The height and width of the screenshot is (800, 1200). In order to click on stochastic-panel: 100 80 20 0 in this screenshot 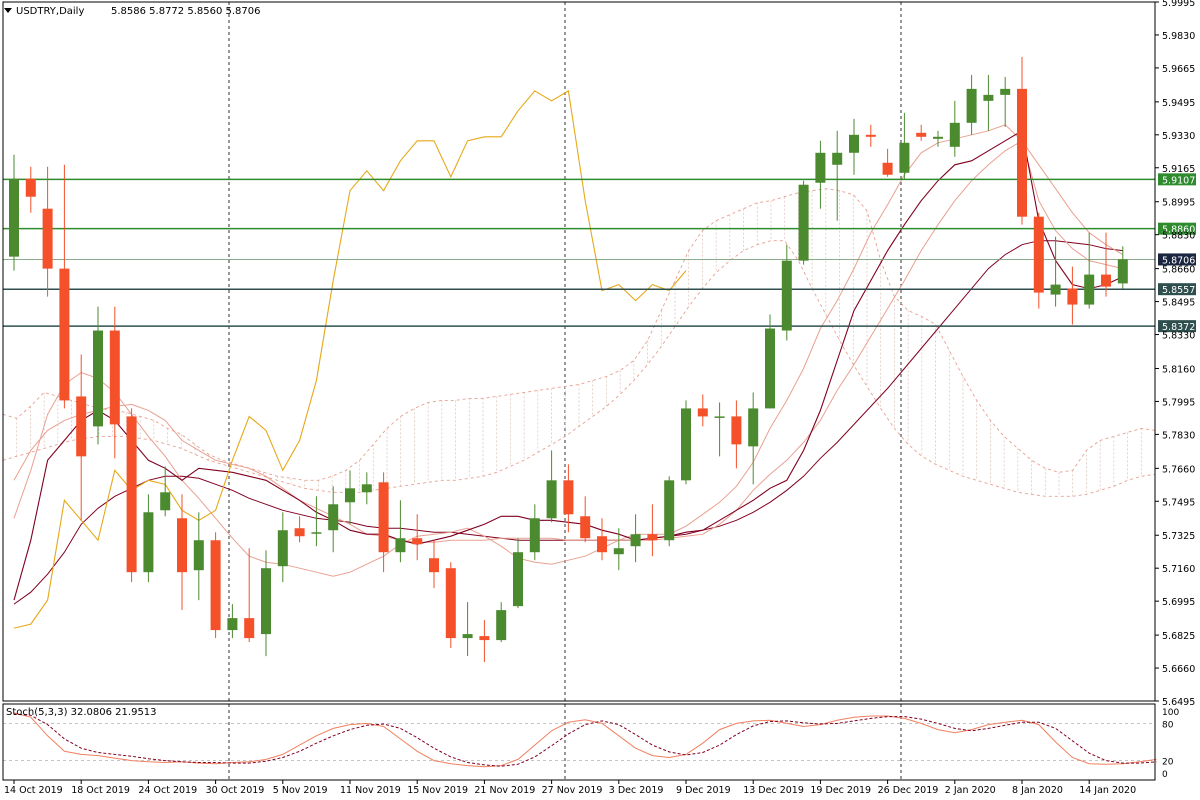, I will do `click(591, 744)`.